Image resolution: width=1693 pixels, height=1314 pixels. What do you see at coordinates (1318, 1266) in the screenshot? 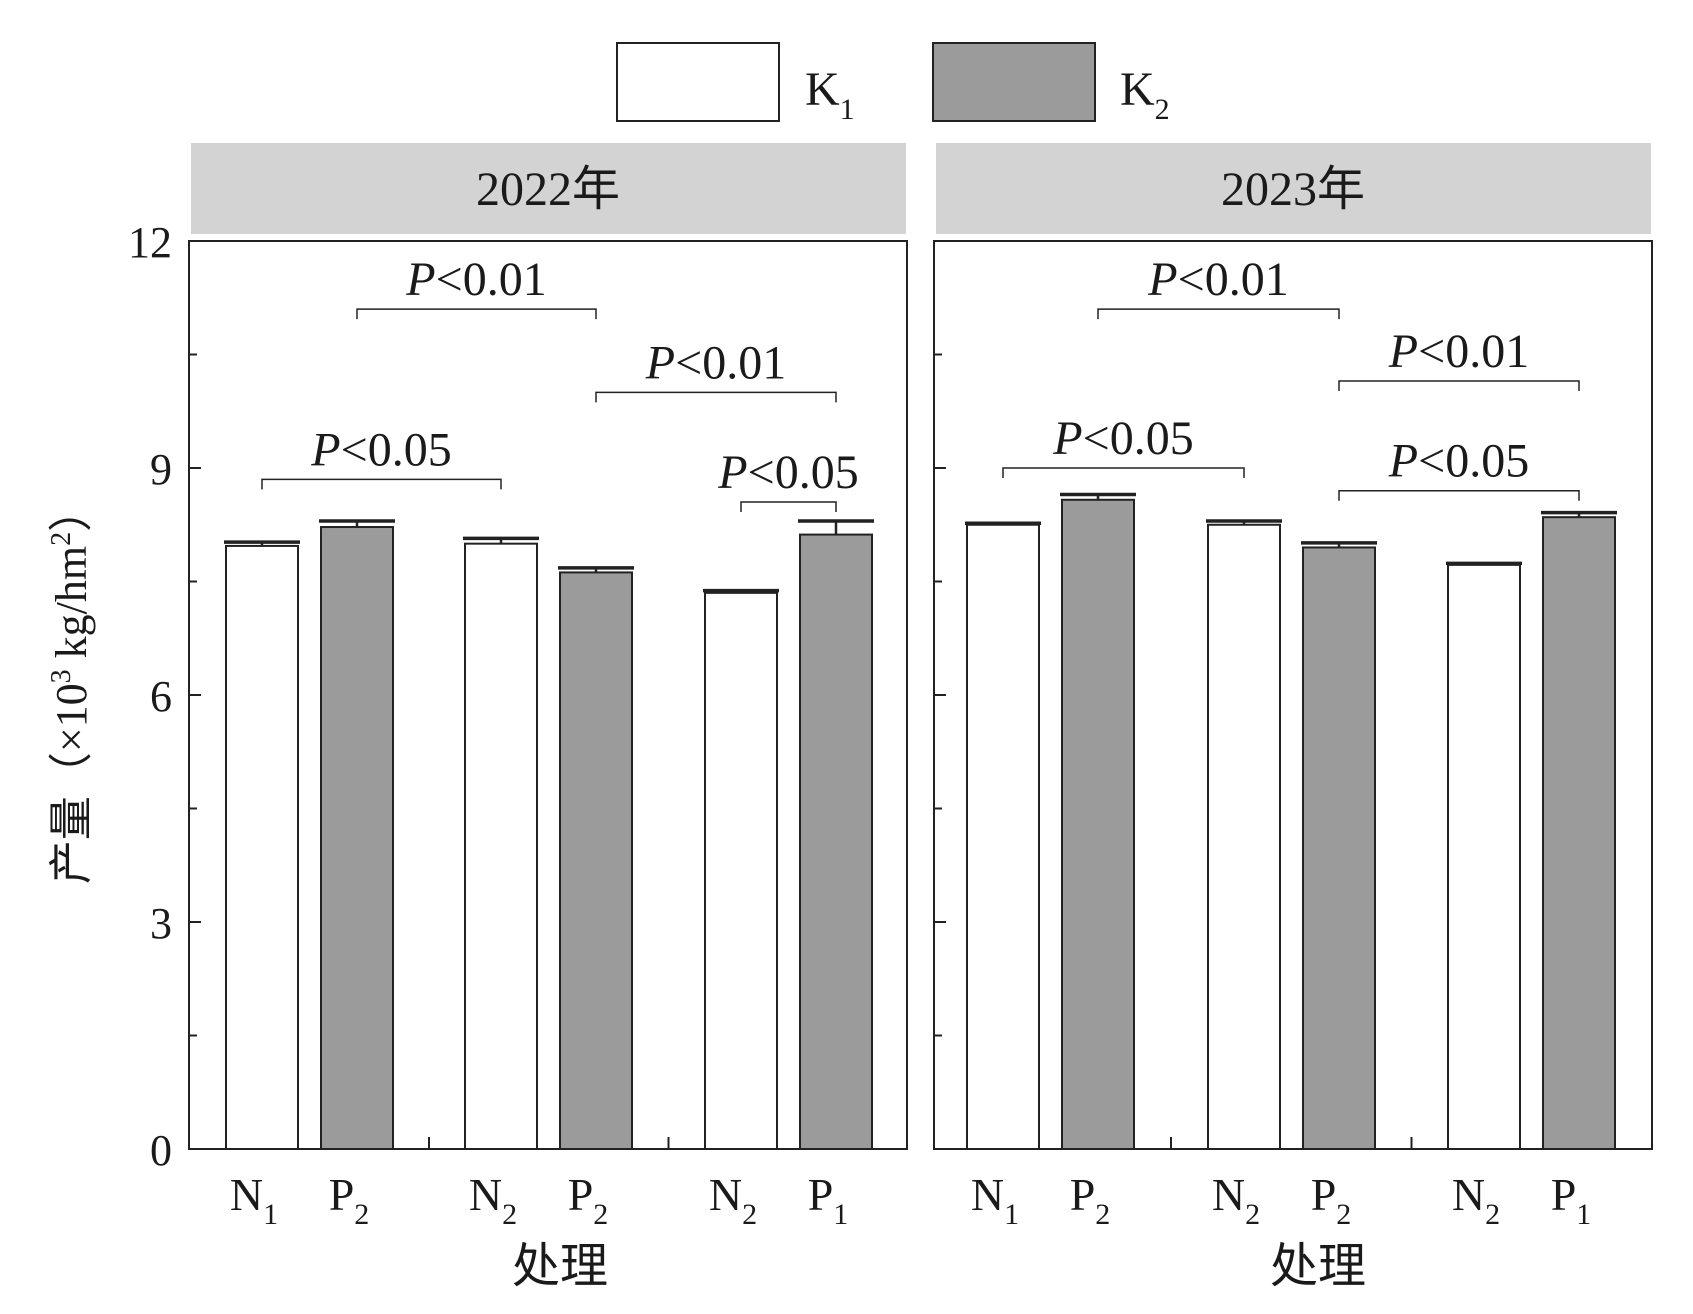
I see `x-axis-title-2023: 处理` at bounding box center [1318, 1266].